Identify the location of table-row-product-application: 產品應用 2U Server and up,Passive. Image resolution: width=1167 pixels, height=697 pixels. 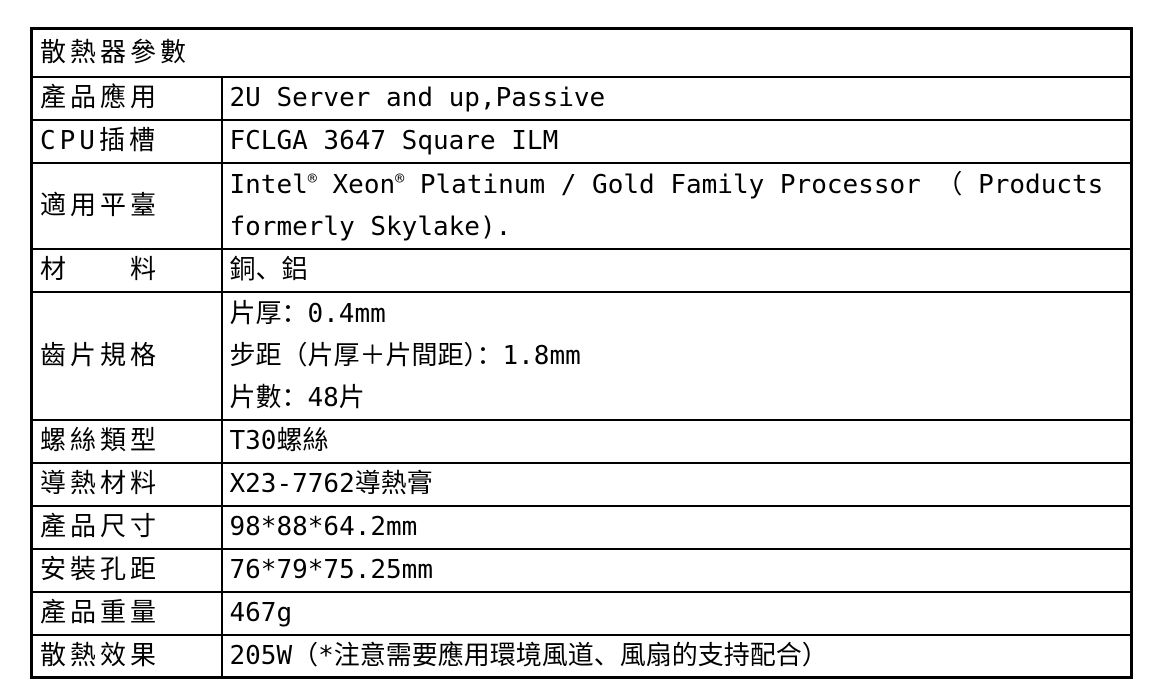
(581, 98).